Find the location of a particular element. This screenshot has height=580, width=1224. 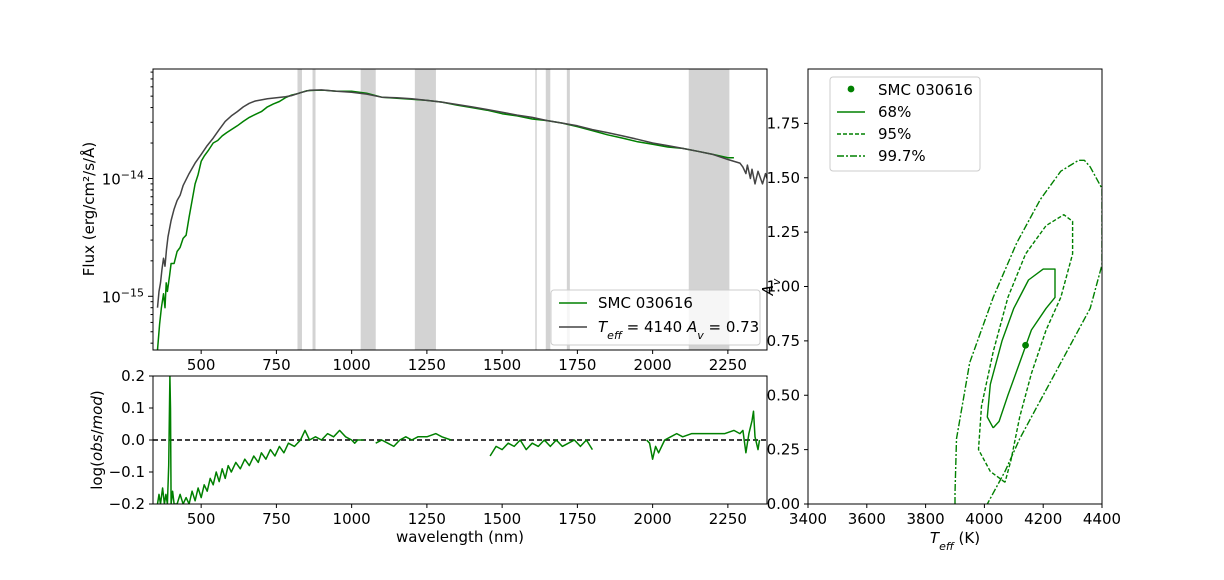

confidence-legend: SMC 030616 68% 95% 99.7% is located at coordinates (905, 124).